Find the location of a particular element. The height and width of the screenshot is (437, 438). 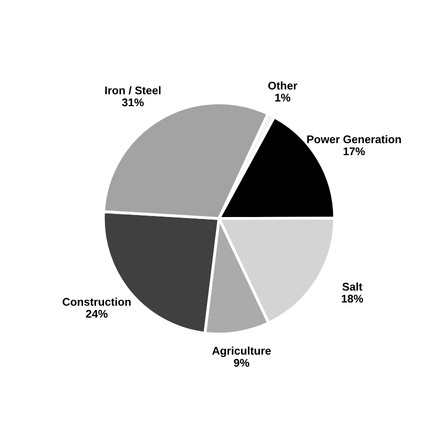

slice-label: Salt is located at coordinates (352, 286).